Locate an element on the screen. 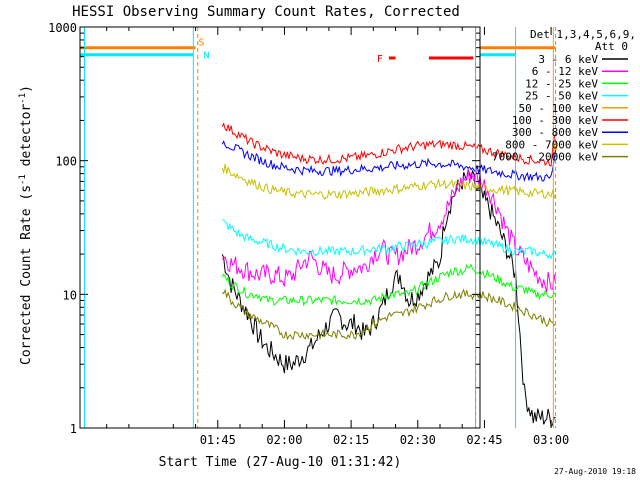  x-tick-label-4: 02:30 is located at coordinates (418, 440).